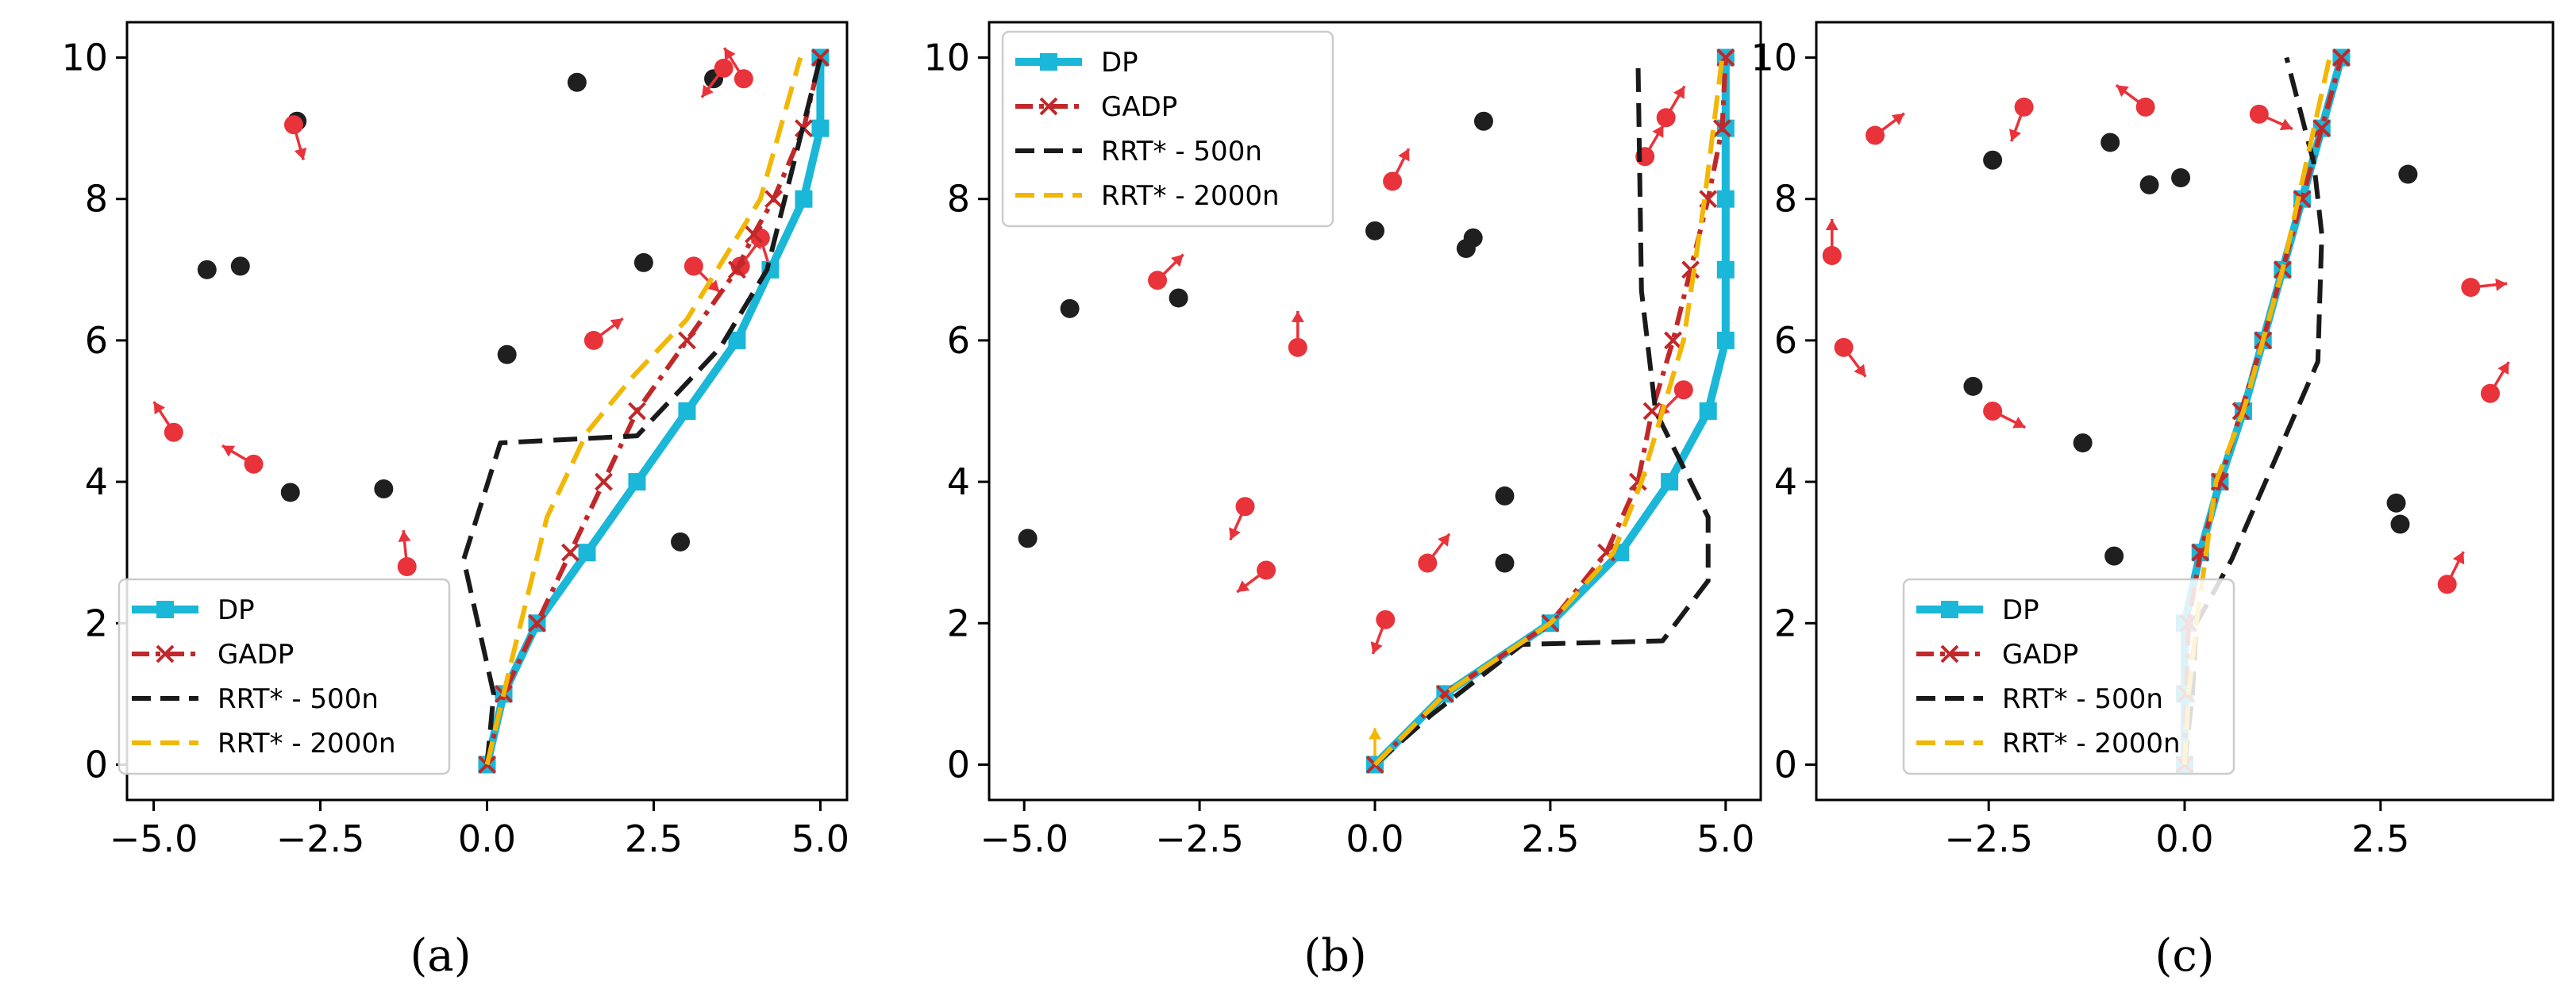 This screenshot has height=996, width=2576. Describe the element at coordinates (1550, 838) in the screenshot. I see `x-tick-label: 2.5` at that location.